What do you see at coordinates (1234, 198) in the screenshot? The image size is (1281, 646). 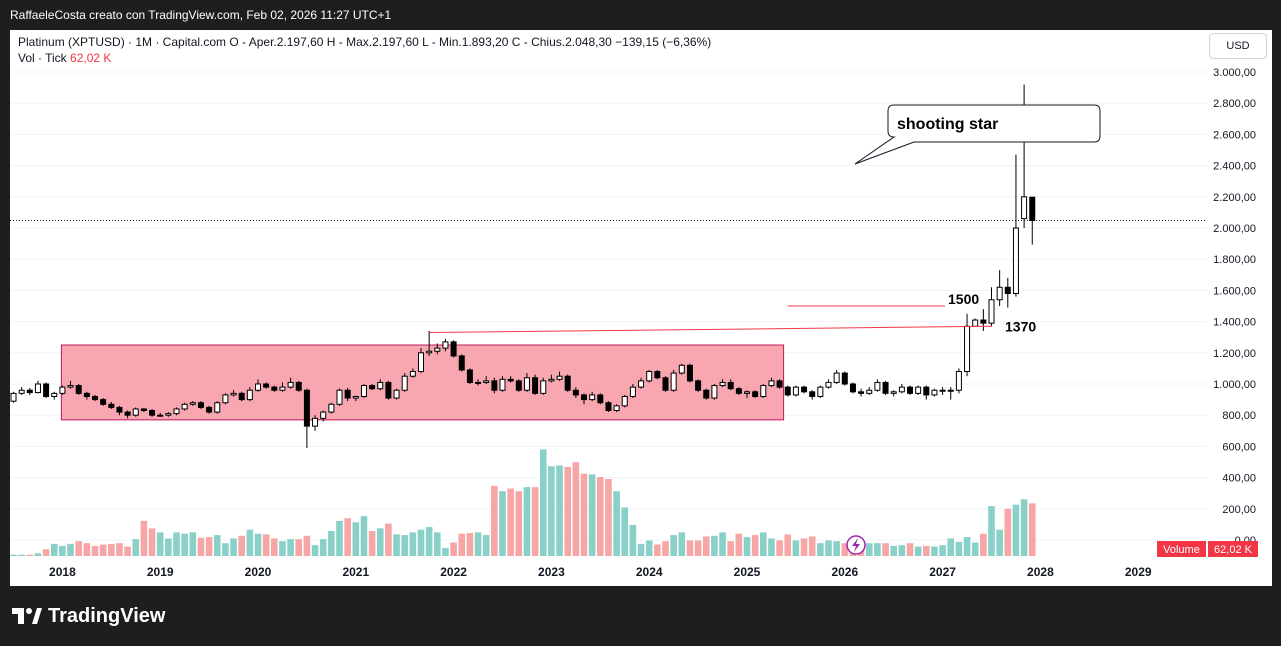 I see `price-tick-label: 2.200,00` at bounding box center [1234, 198].